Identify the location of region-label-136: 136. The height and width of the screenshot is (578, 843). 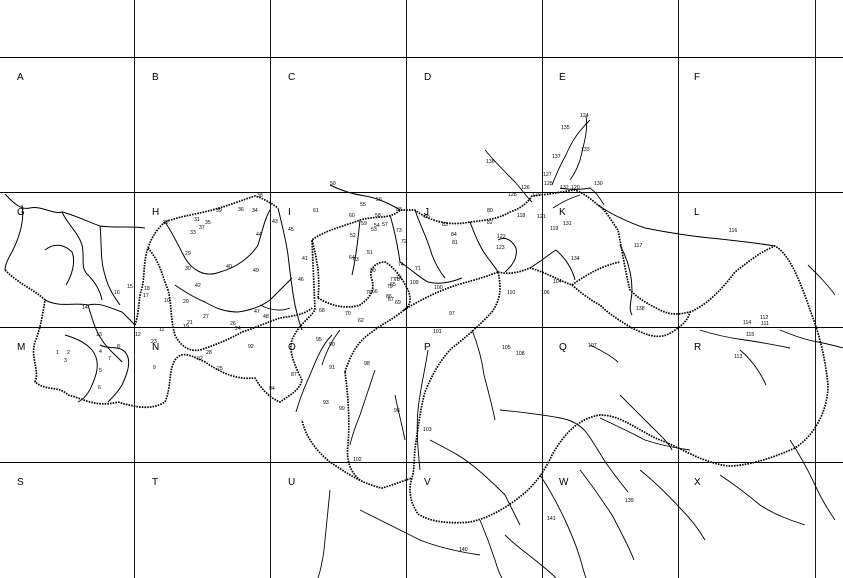
(490, 162).